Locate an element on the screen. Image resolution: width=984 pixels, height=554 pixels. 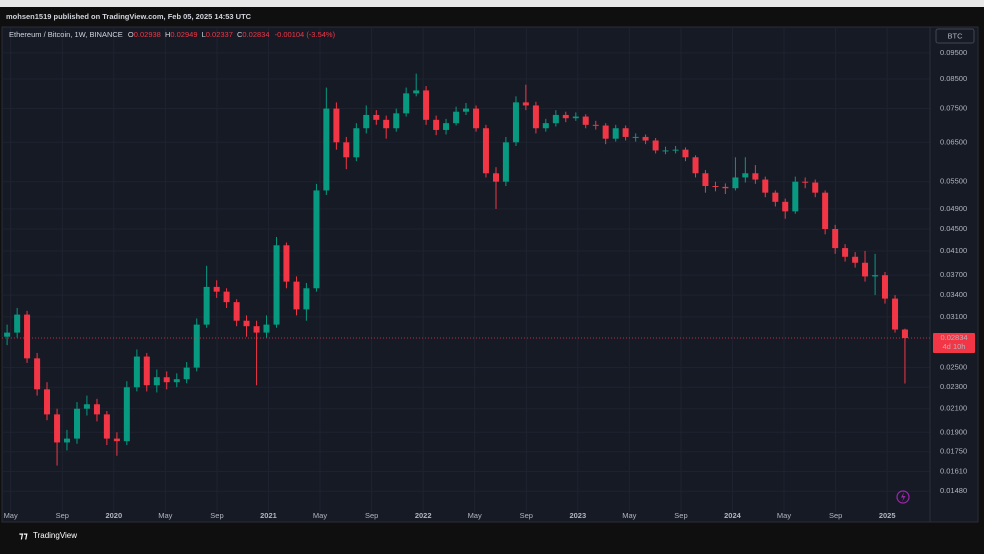
alert-icon is located at coordinates (903, 497).